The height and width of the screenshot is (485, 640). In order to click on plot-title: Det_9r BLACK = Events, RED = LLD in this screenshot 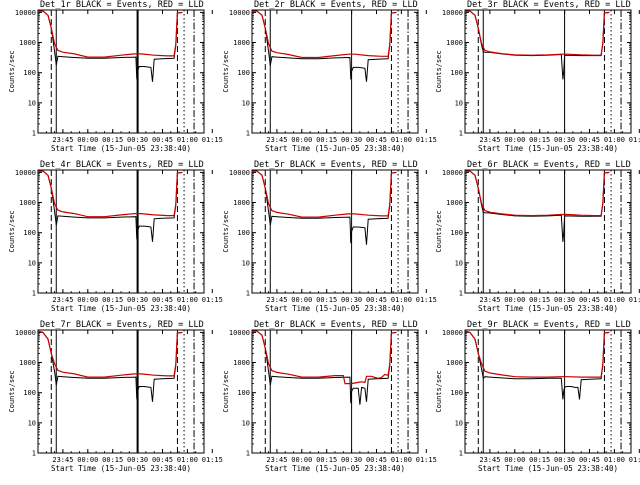, I will do `click(549, 325)`.